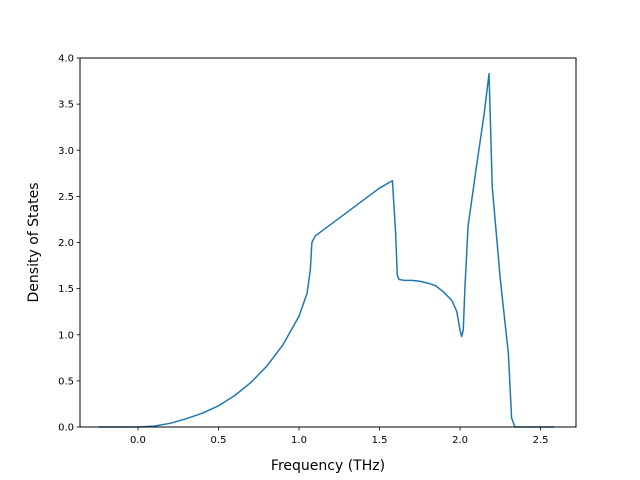 Image resolution: width=640 pixels, height=480 pixels. What do you see at coordinates (339, 436) in the screenshot?
I see `x-axis-ticks: 0.0 0.5 1.0 1.5 2.0 2.5` at bounding box center [339, 436].